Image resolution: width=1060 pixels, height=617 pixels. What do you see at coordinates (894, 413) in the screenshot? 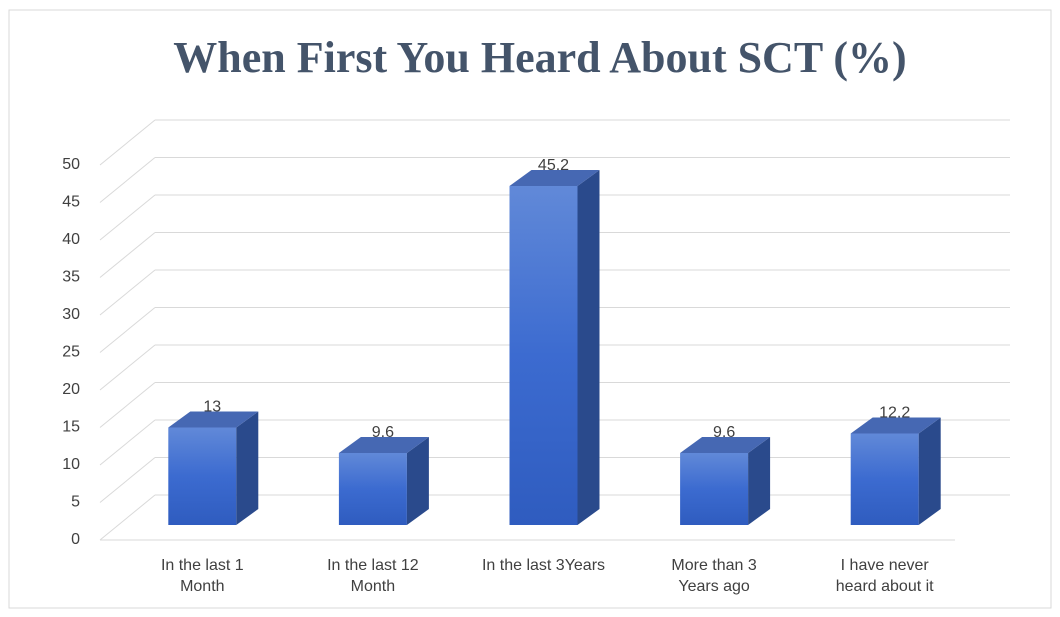
I see `data-label: 12.2` at bounding box center [894, 413].